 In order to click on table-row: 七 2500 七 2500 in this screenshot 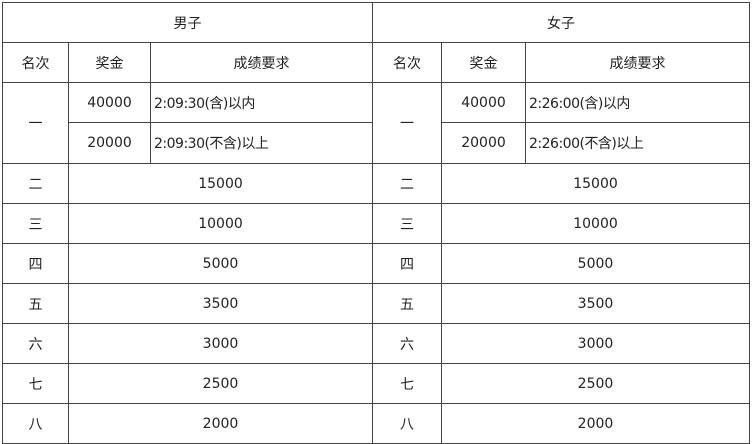, I will do `click(376, 383)`.